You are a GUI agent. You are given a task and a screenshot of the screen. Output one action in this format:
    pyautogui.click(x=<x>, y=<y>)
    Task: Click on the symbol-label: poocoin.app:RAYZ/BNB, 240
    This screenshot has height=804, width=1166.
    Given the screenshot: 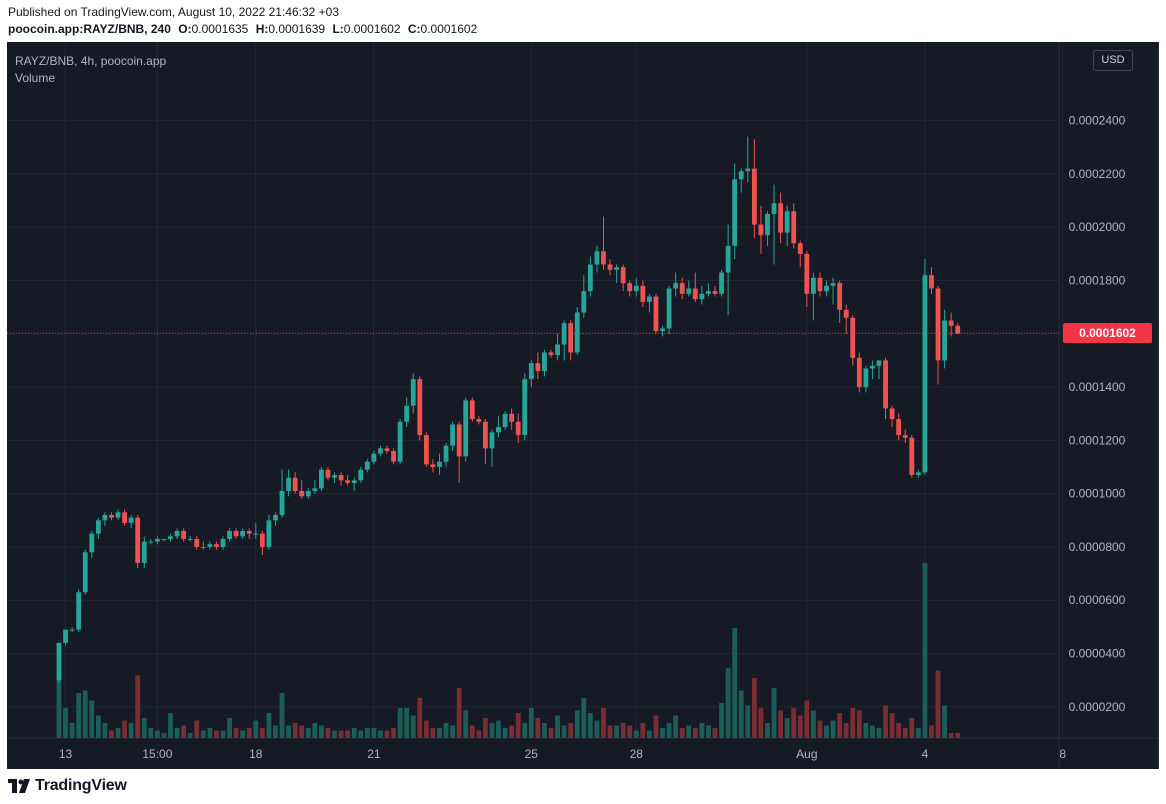 What is the action you would take?
    pyautogui.click(x=89, y=29)
    